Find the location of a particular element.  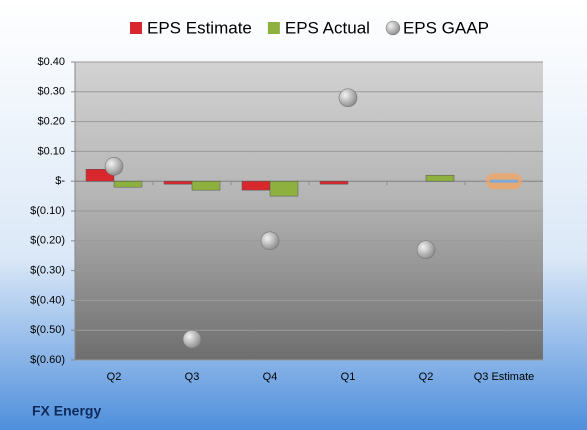

x-tick-label: Q3 Estimate is located at coordinates (504, 377).